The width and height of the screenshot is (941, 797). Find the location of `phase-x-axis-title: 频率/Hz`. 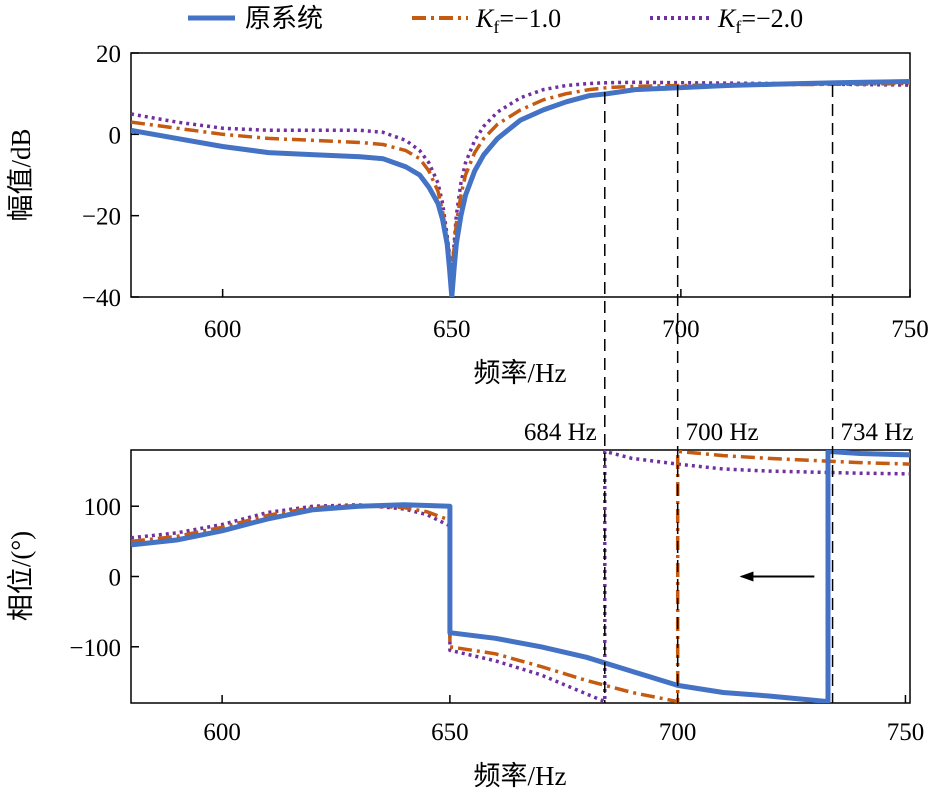

phase-x-axis-title: 频率/Hz is located at coordinates (520, 776).